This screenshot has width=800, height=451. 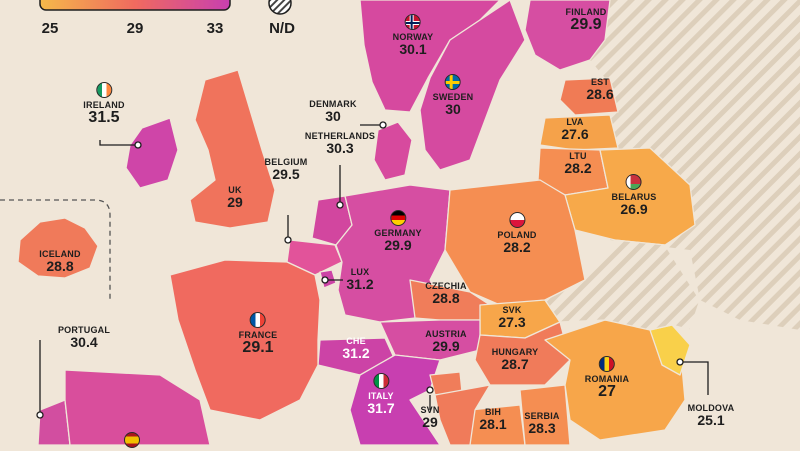 What do you see at coordinates (104, 118) in the screenshot?
I see `country-value: 31.5` at bounding box center [104, 118].